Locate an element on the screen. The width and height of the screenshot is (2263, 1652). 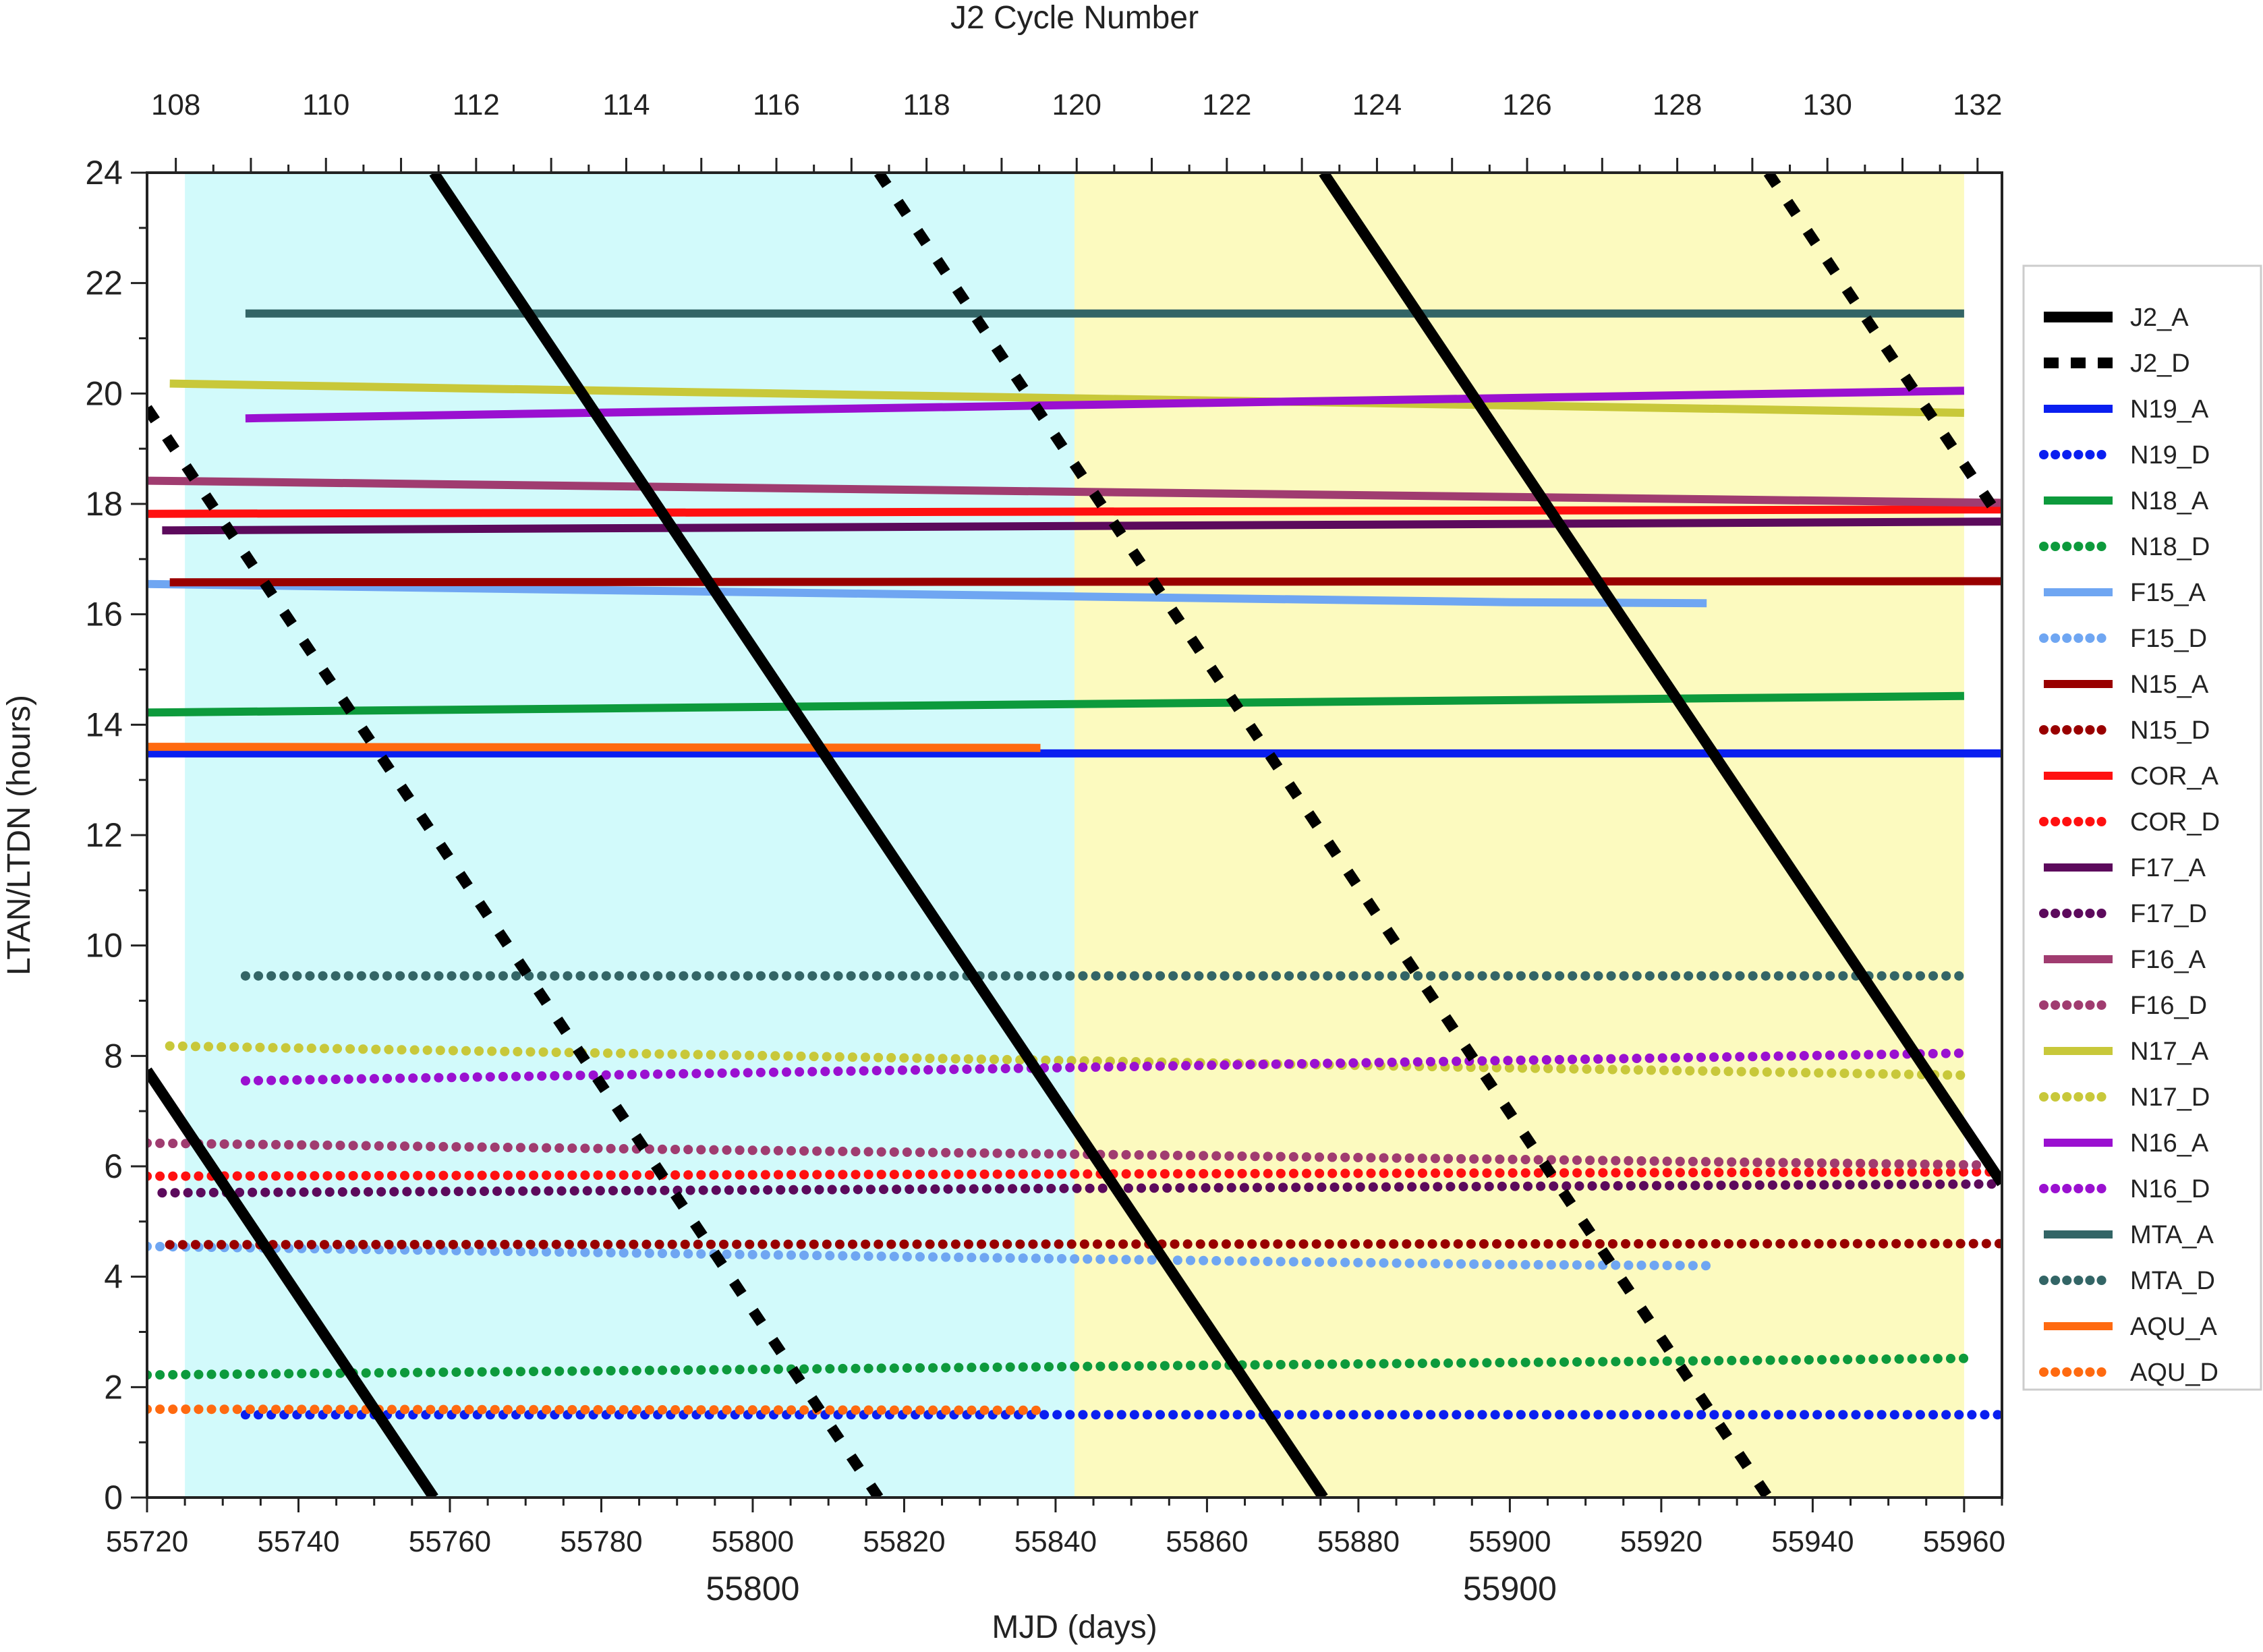
series-j2-a-segment is located at coordinates (292, 1282).